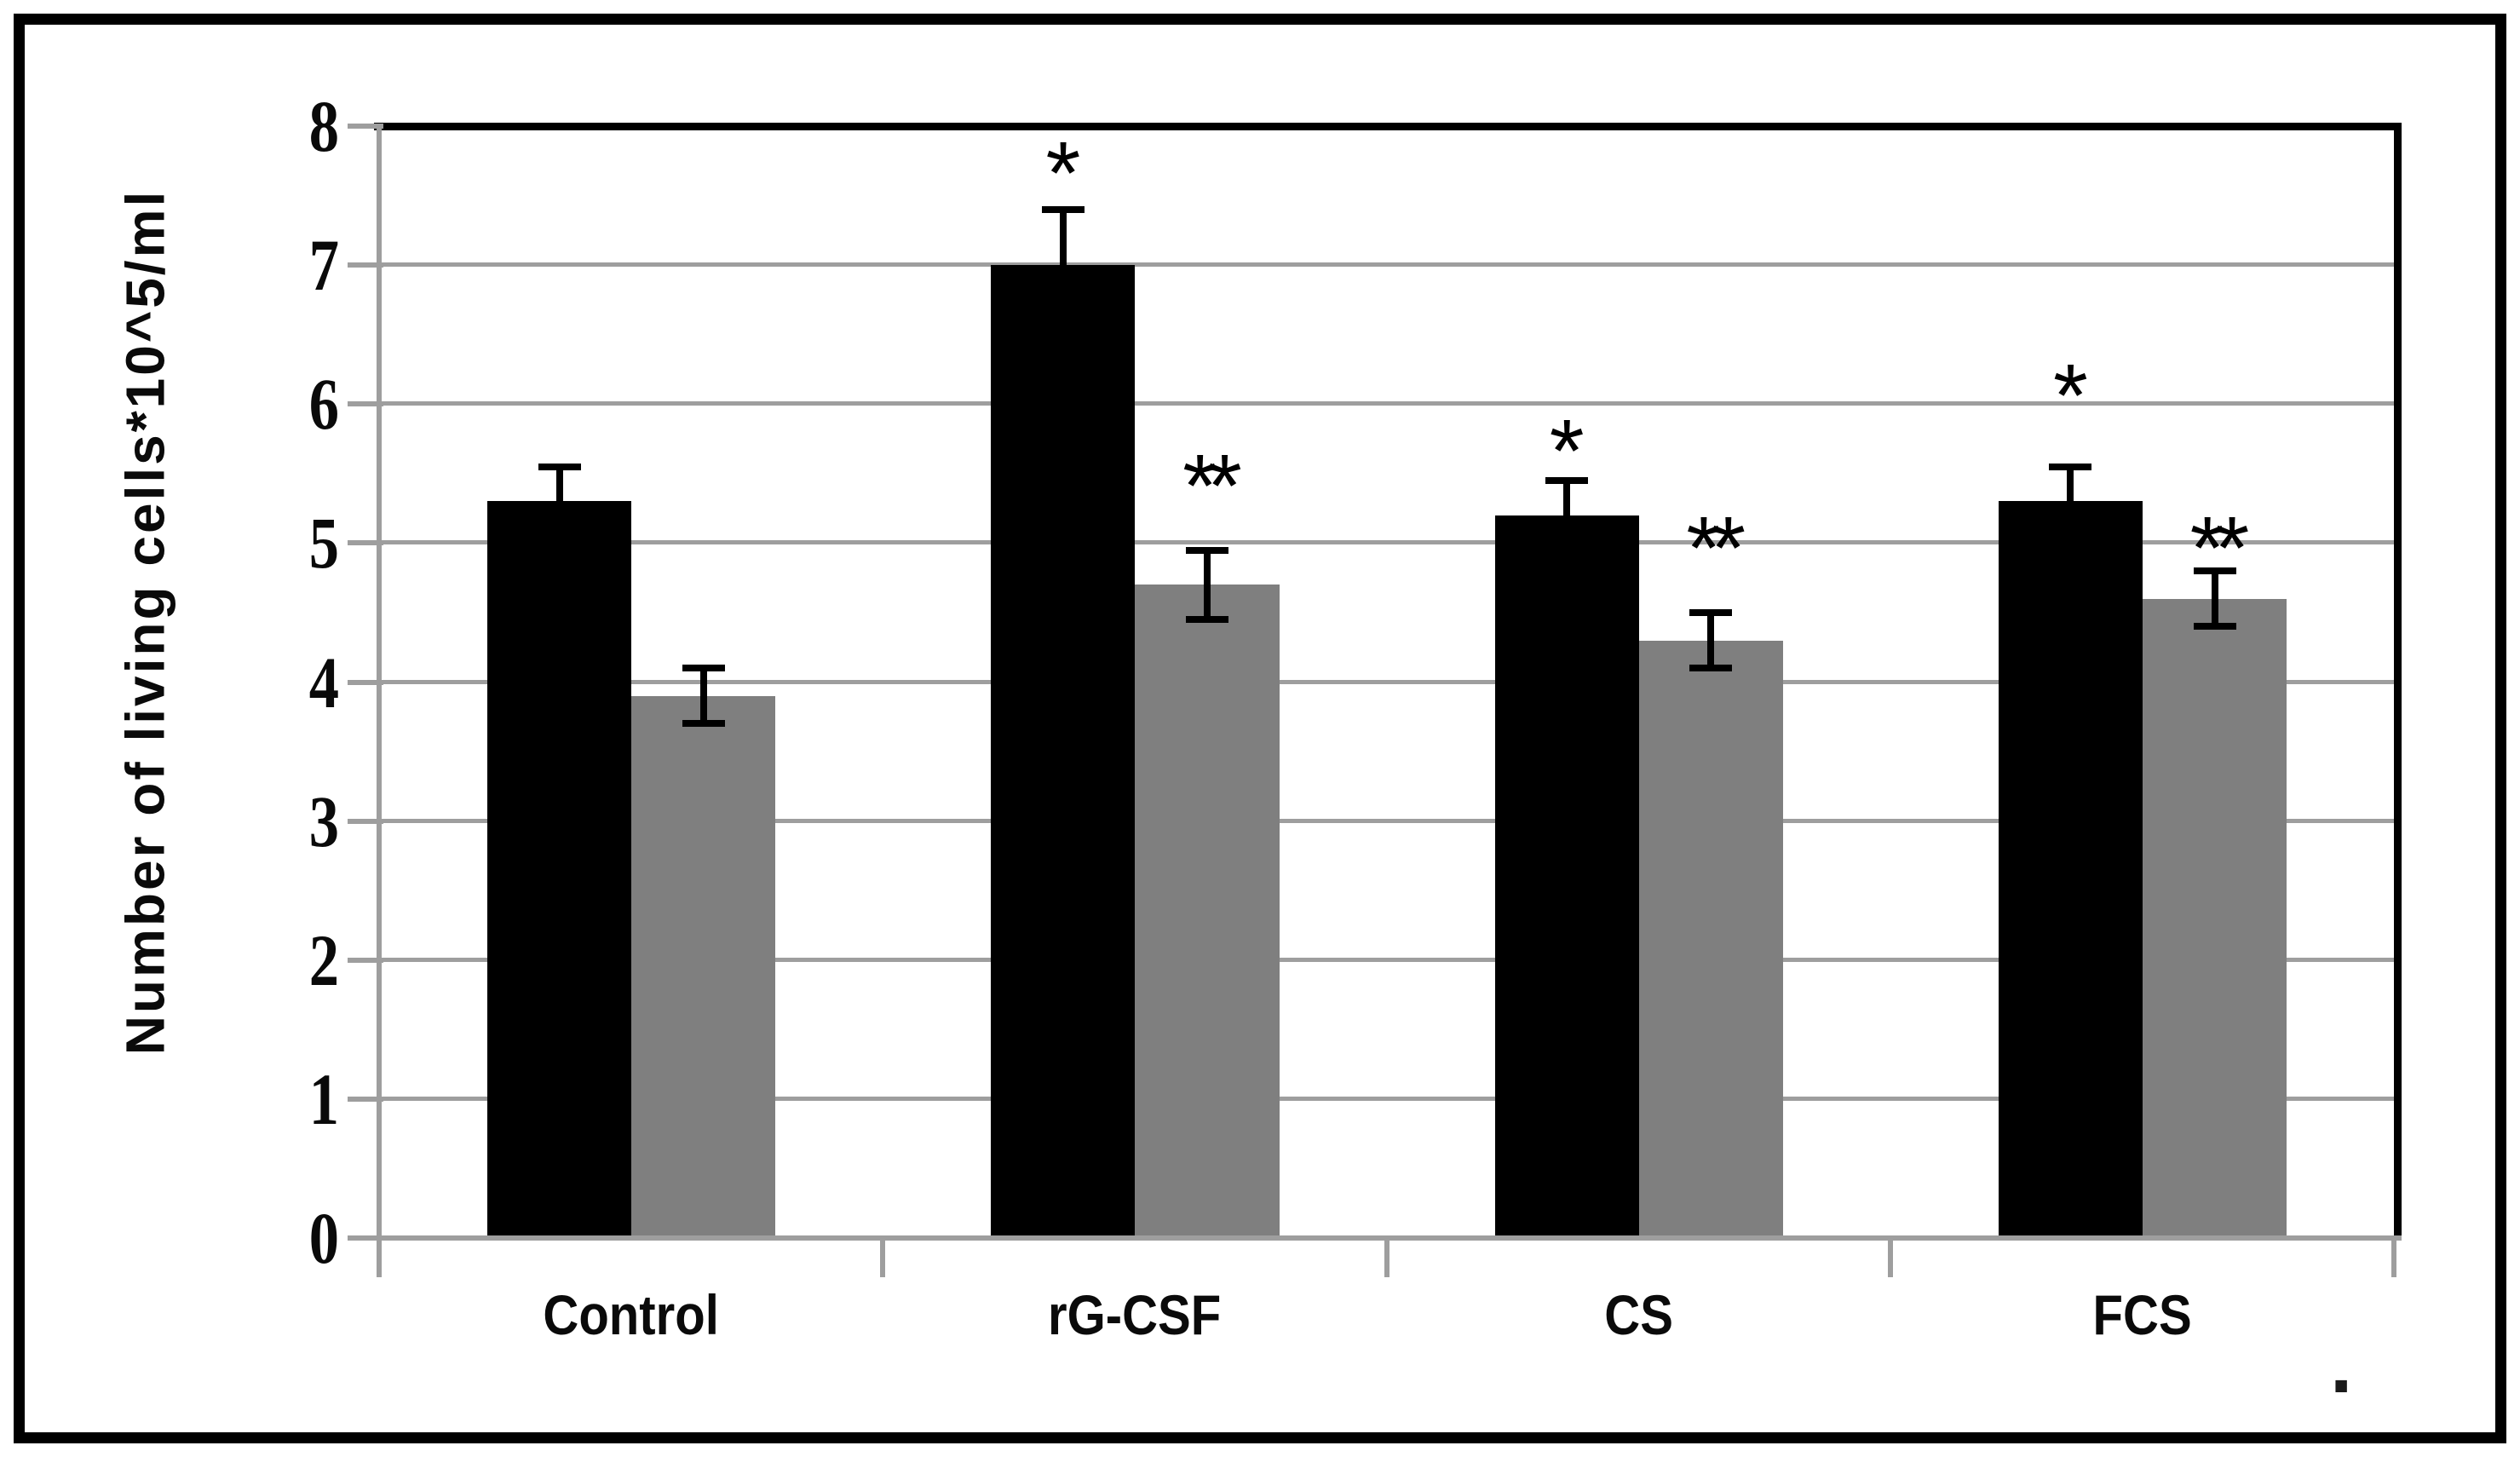 The width and height of the screenshot is (2520, 1457). Describe the element at coordinates (323, 543) in the screenshot. I see `y-tick-label-5: 5` at that location.